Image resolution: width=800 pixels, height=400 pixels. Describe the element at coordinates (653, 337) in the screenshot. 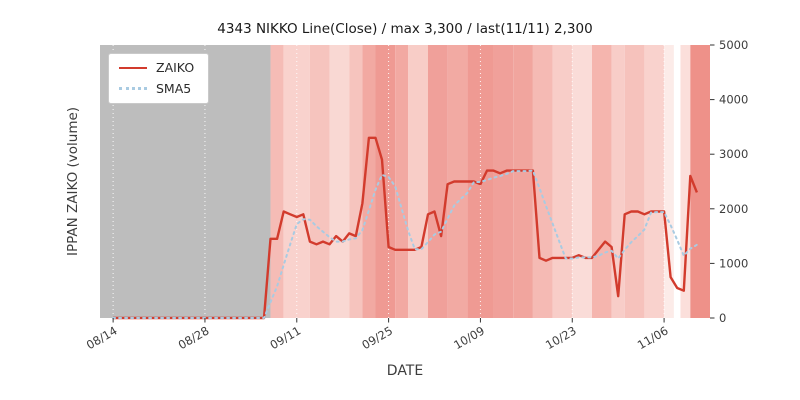

I see `x-tick-label: 11/06` at that location.